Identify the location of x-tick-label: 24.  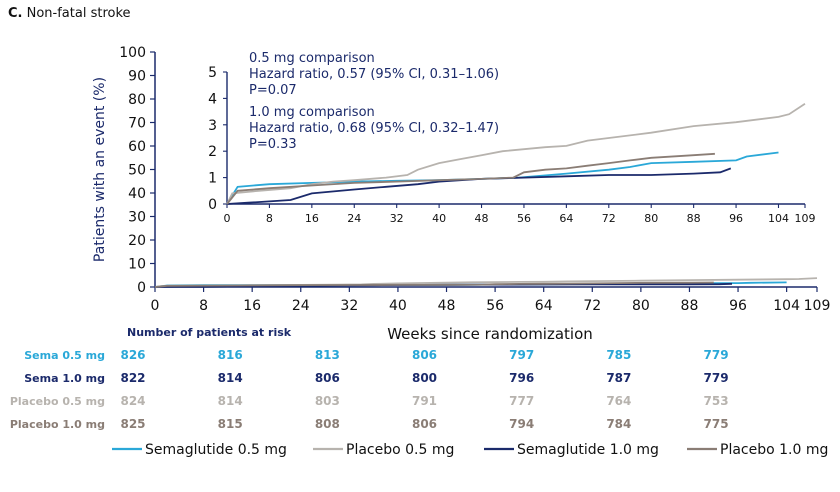
(301, 306).